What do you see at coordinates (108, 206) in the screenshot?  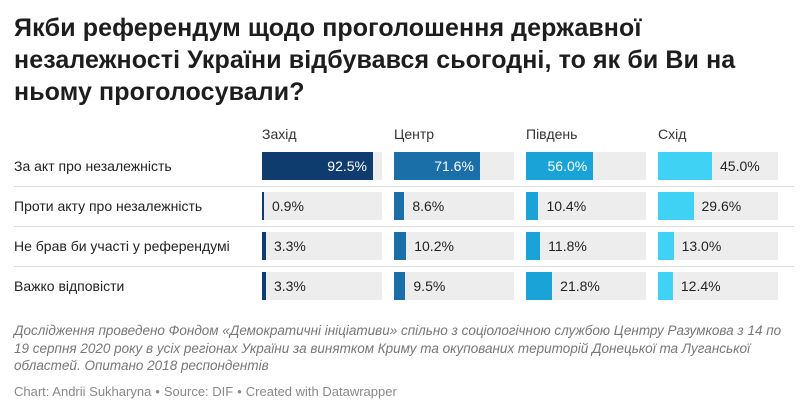 I see `row-label: Проти акту про незалежність` at bounding box center [108, 206].